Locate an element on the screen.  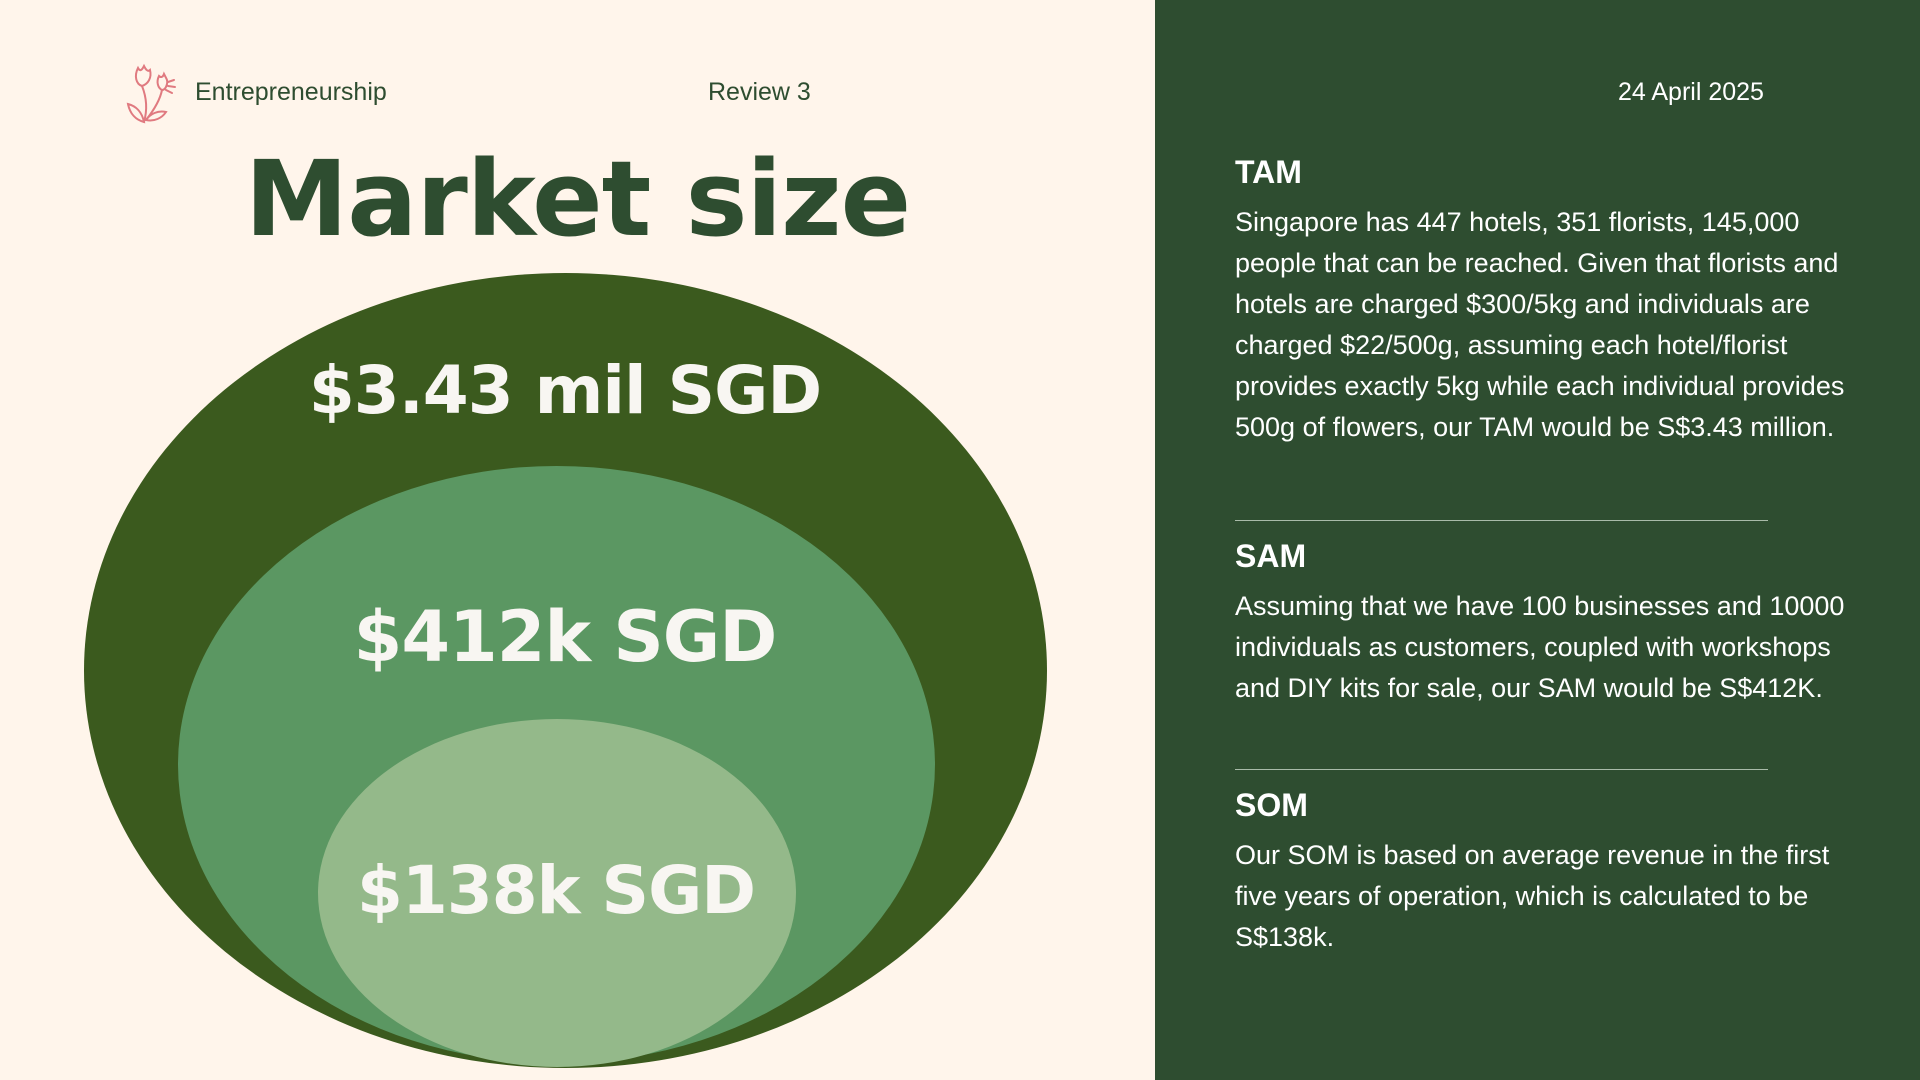
tulip-icon is located at coordinates (151, 93).